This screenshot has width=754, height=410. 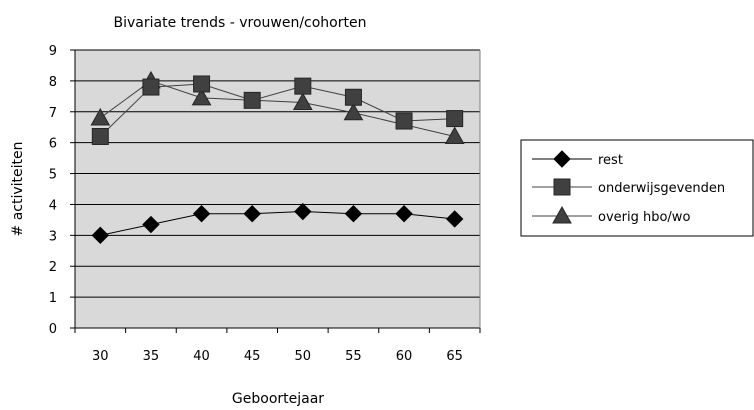 I want to click on y-tick-label: 9, so click(x=53, y=51).